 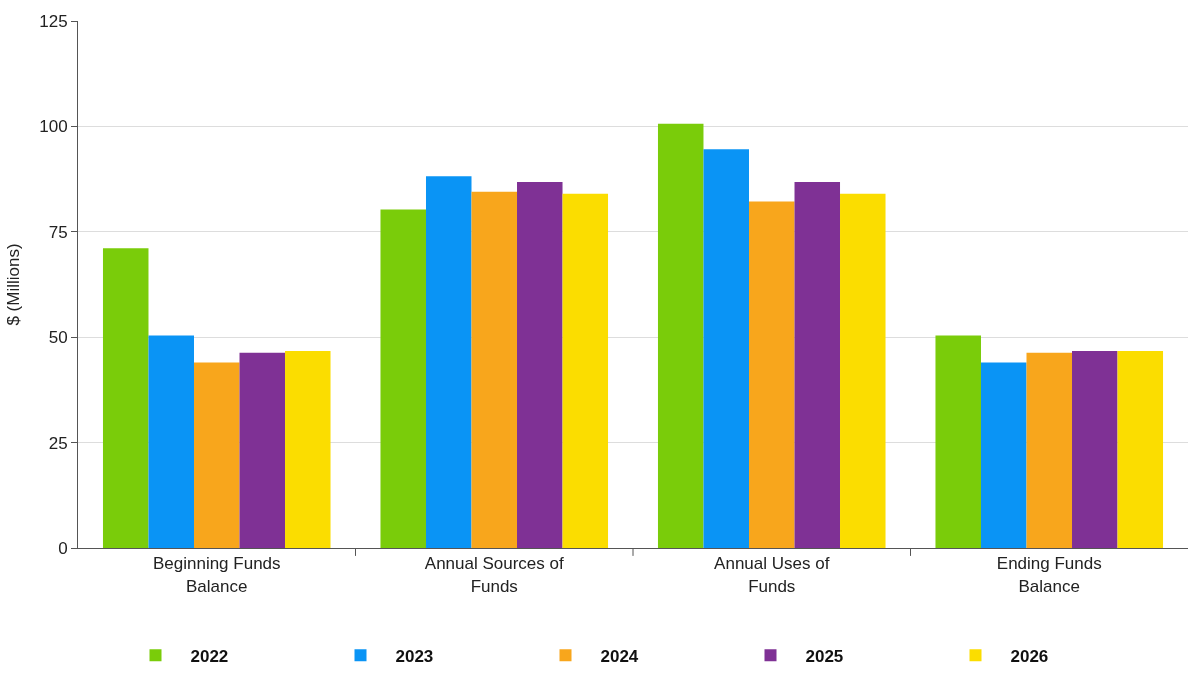 What do you see at coordinates (494, 575) in the screenshot?
I see `x-tick-label: Annual Sources of Funds` at bounding box center [494, 575].